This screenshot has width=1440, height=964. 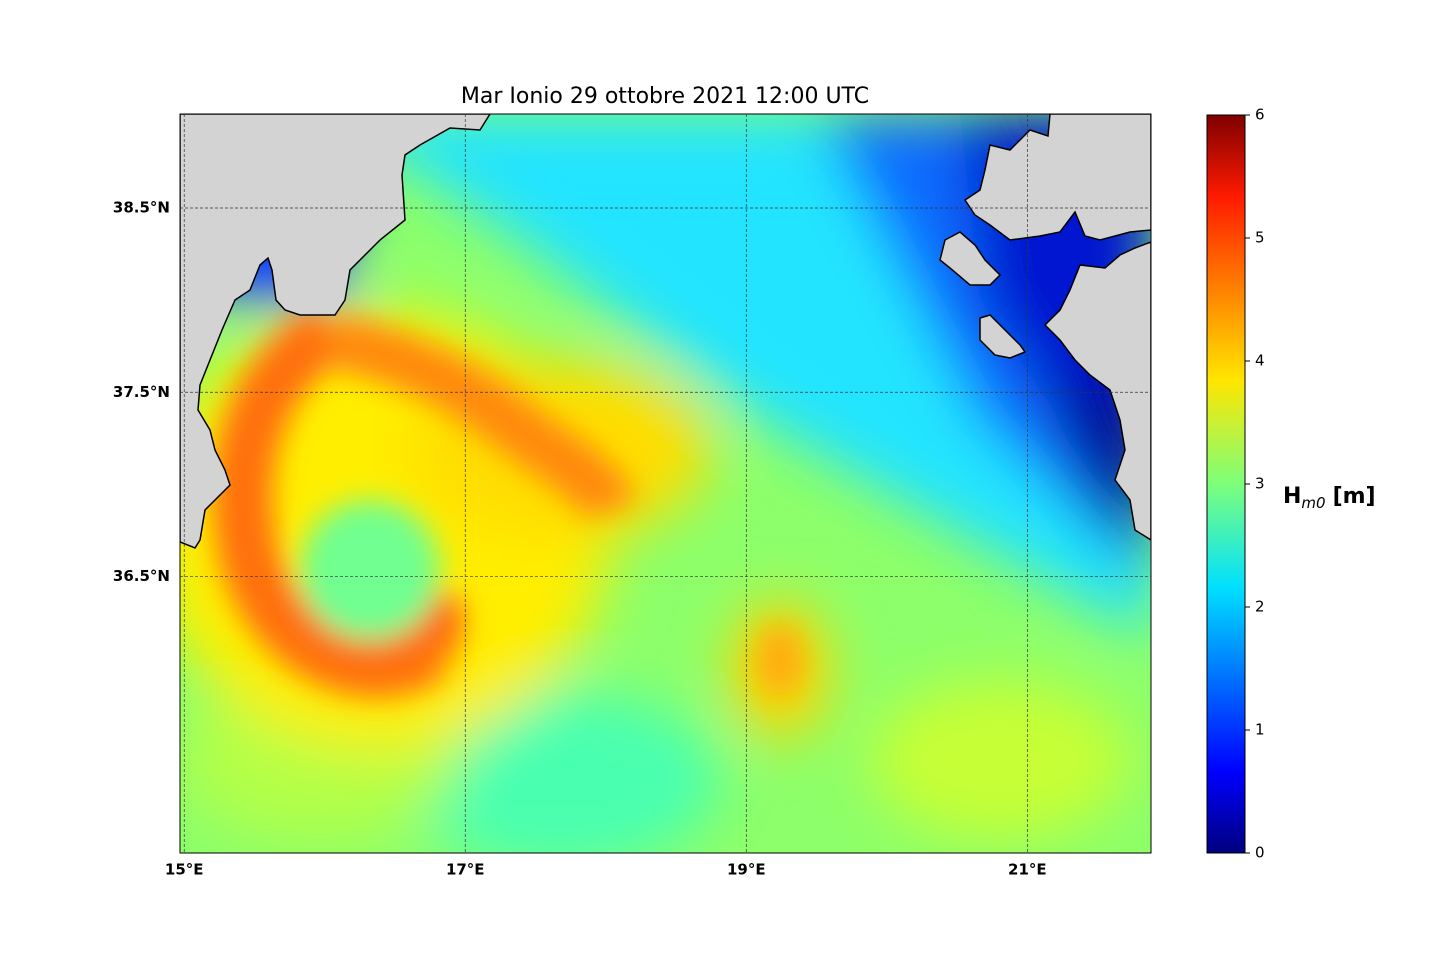 I want to click on y-tick-label: 36.5°N, so click(x=141, y=576).